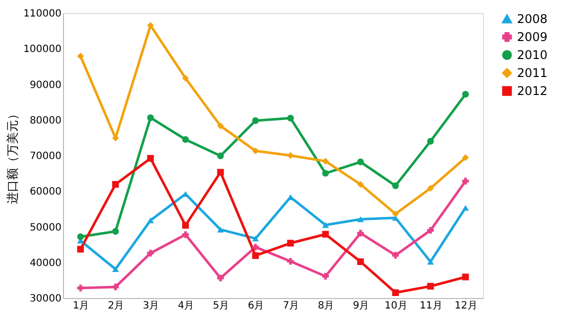 This screenshot has height=325, width=580. I want to click on legend-label: 2011, so click(532, 73).